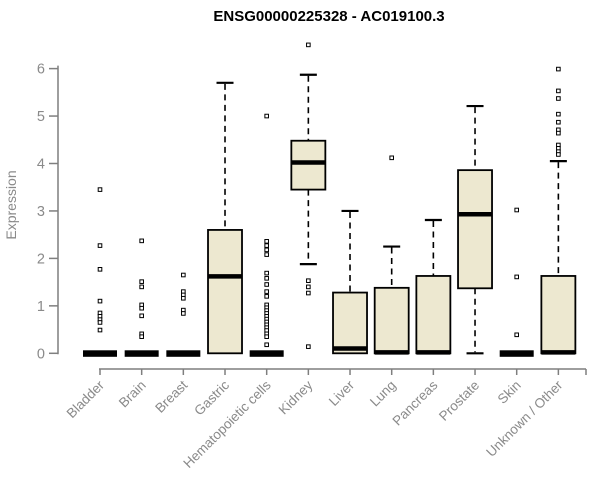 The image size is (600, 500). I want to click on x-tick-label-brain: Brain, so click(132, 394).